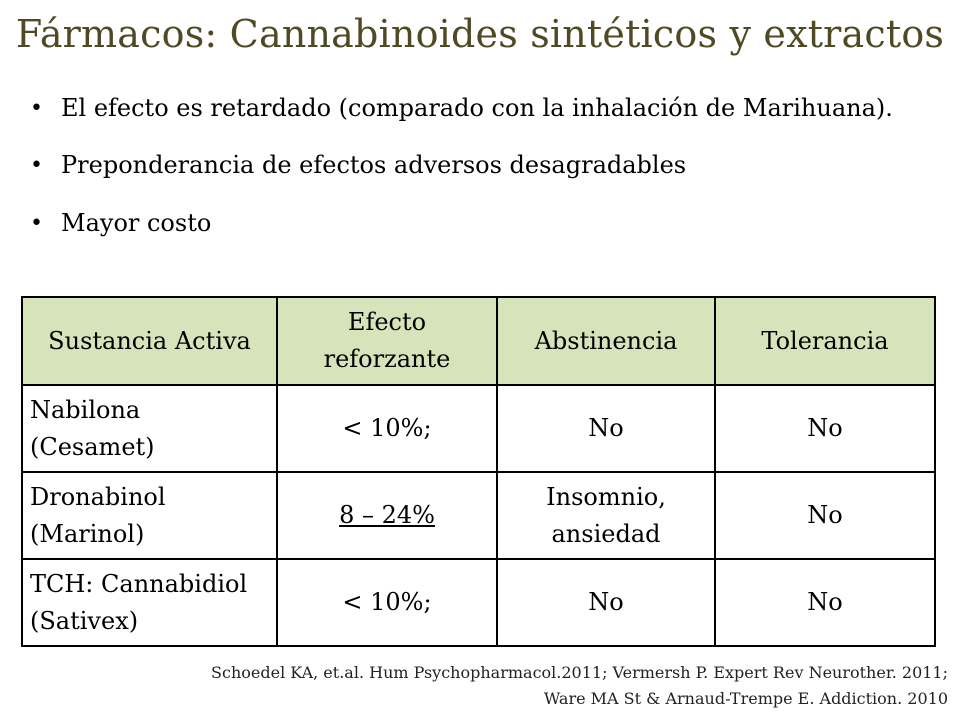 The image size is (960, 720). What do you see at coordinates (470, 223) in the screenshot?
I see `bullet-item: • Mayor costo` at bounding box center [470, 223].